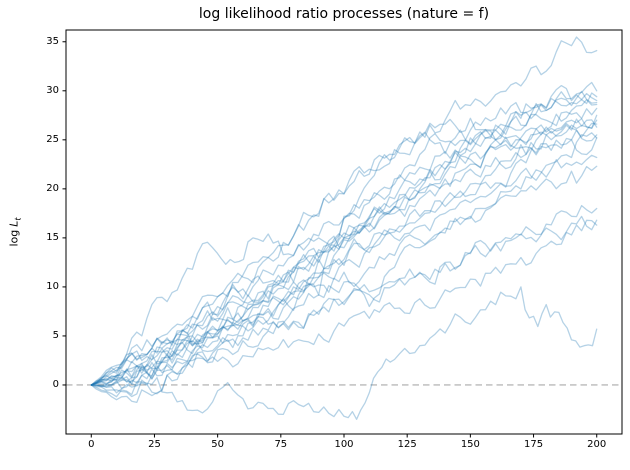  I want to click on y-tick-label: 20, so click(52, 188).